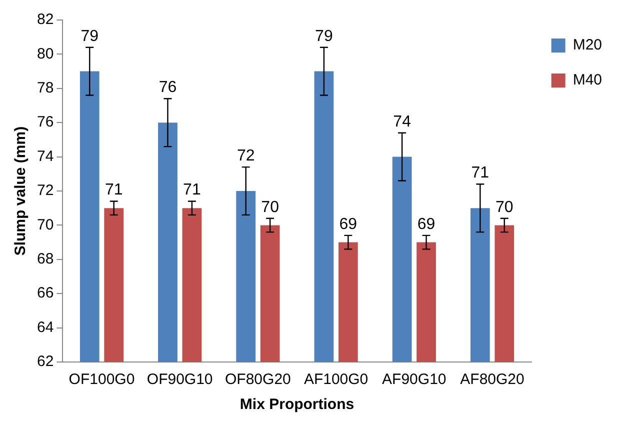  Describe the element at coordinates (414, 379) in the screenshot. I see `x-tick-label: AF90G10` at that location.